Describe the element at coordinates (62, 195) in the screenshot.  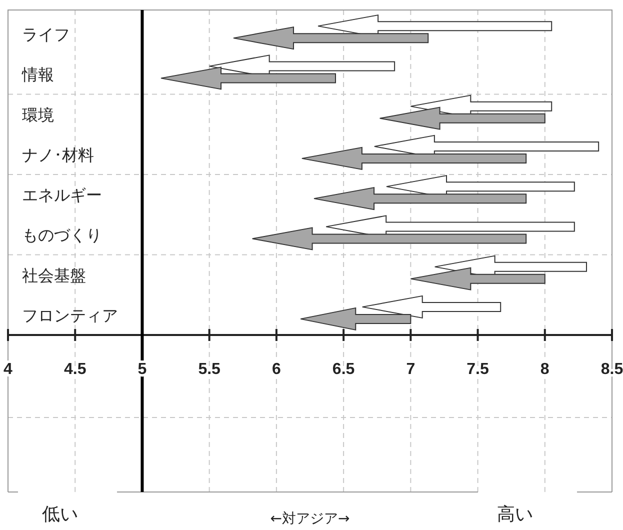
I see `y-tick-label: エネルギー` at that location.